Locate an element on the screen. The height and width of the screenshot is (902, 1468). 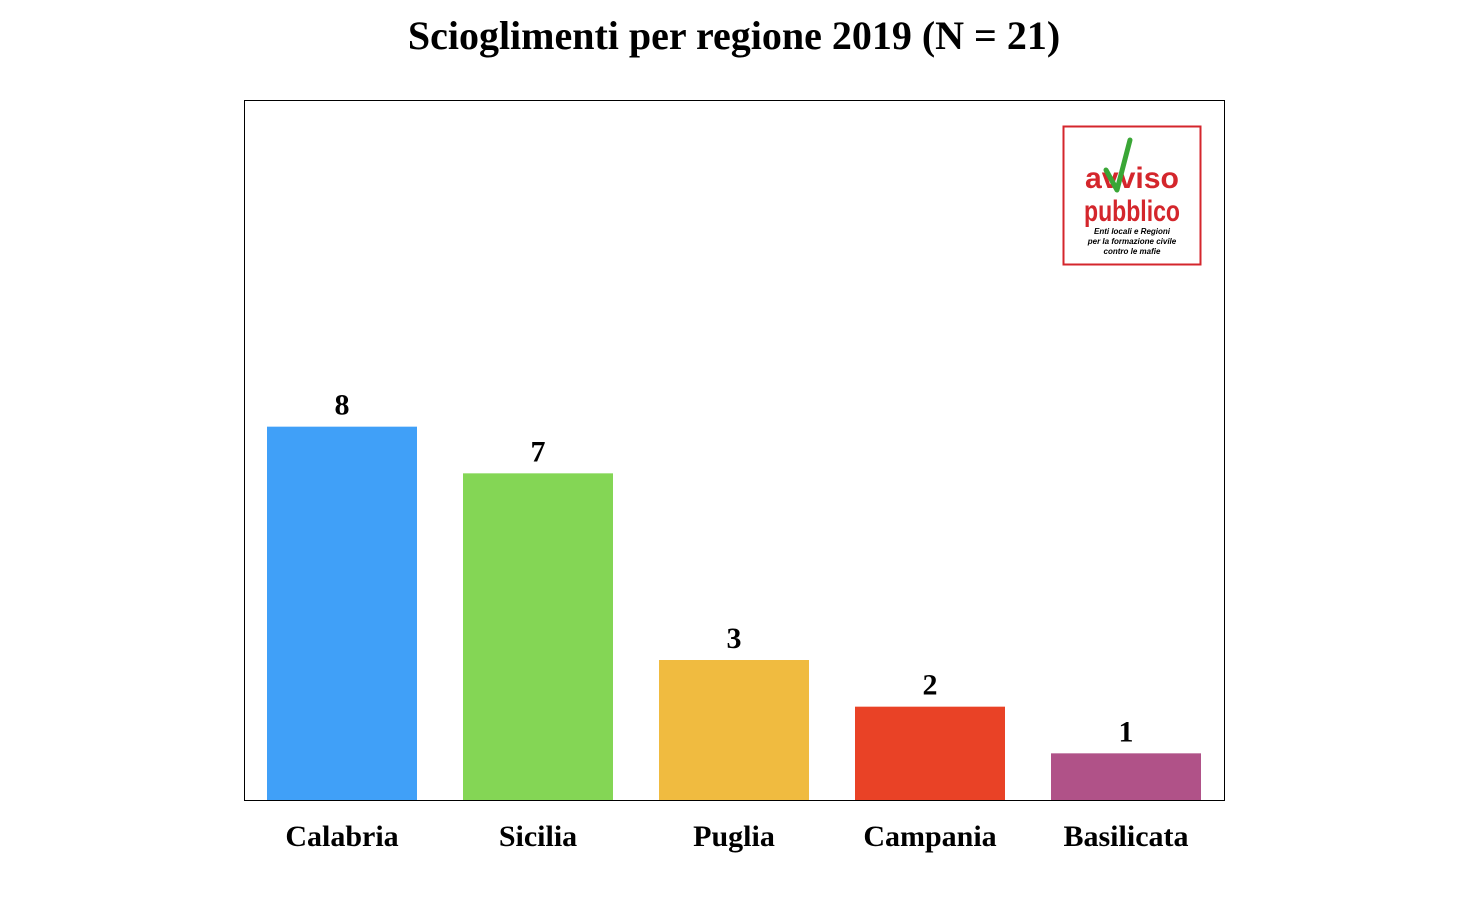
chart-title: Scioglimenti per regione 2019 (N = 21) is located at coordinates (734, 35).